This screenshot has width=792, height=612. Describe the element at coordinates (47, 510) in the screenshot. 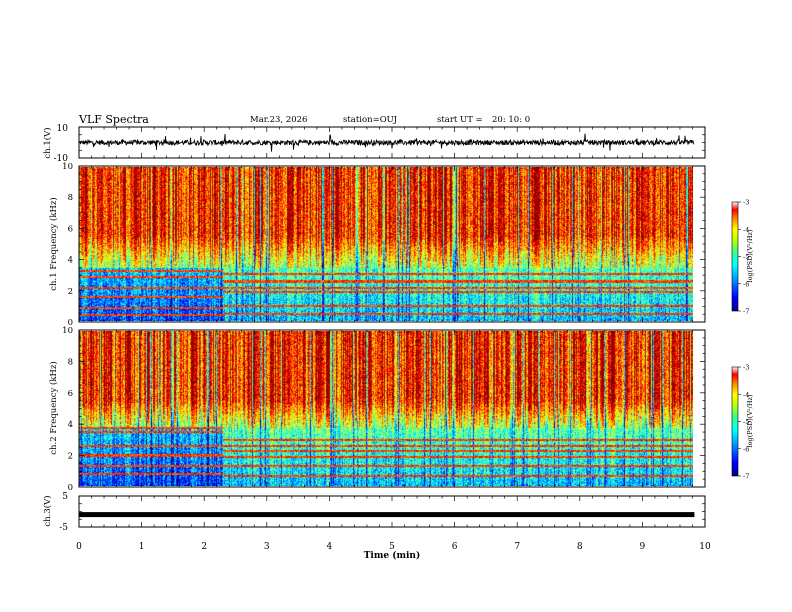

I see `ch3-ylabel: ch.3(V)` at that location.